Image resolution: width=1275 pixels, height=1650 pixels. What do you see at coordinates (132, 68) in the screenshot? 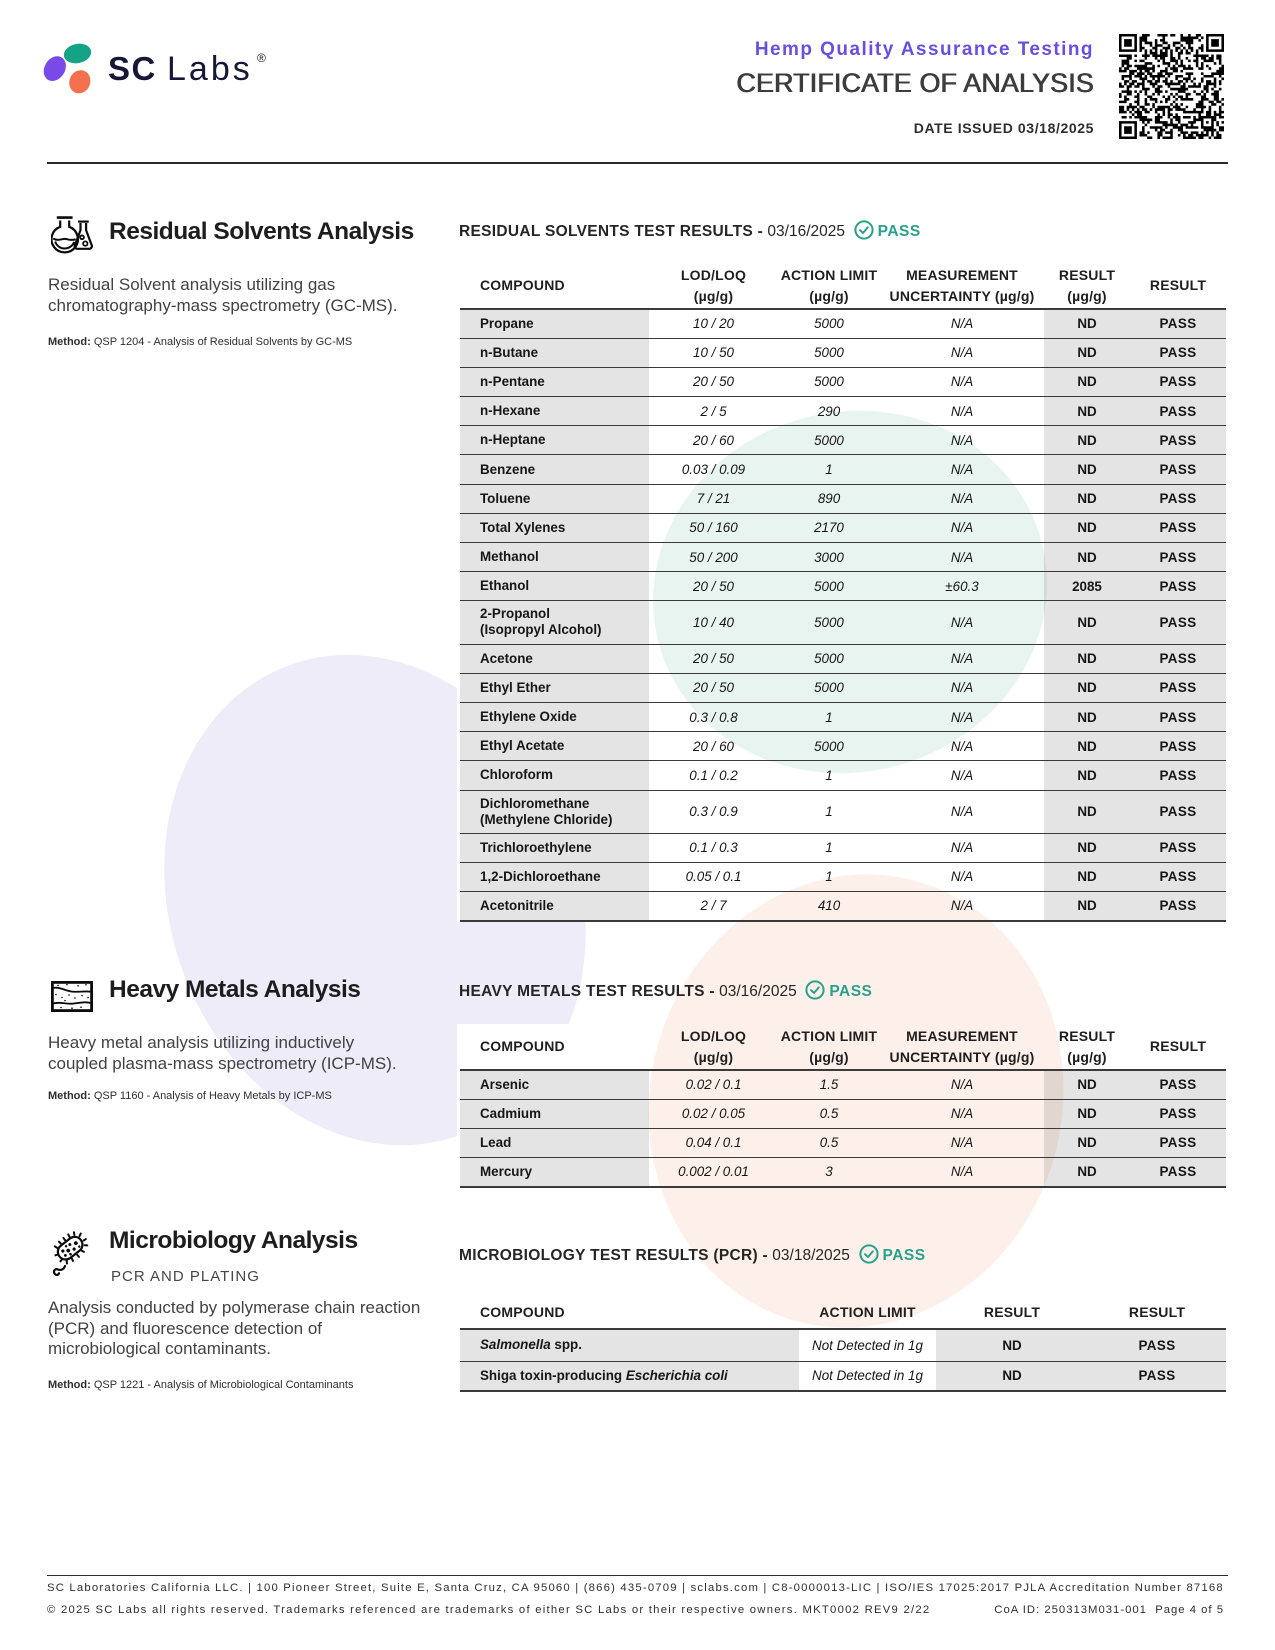
I see `svg-text: SC` at bounding box center [132, 68].